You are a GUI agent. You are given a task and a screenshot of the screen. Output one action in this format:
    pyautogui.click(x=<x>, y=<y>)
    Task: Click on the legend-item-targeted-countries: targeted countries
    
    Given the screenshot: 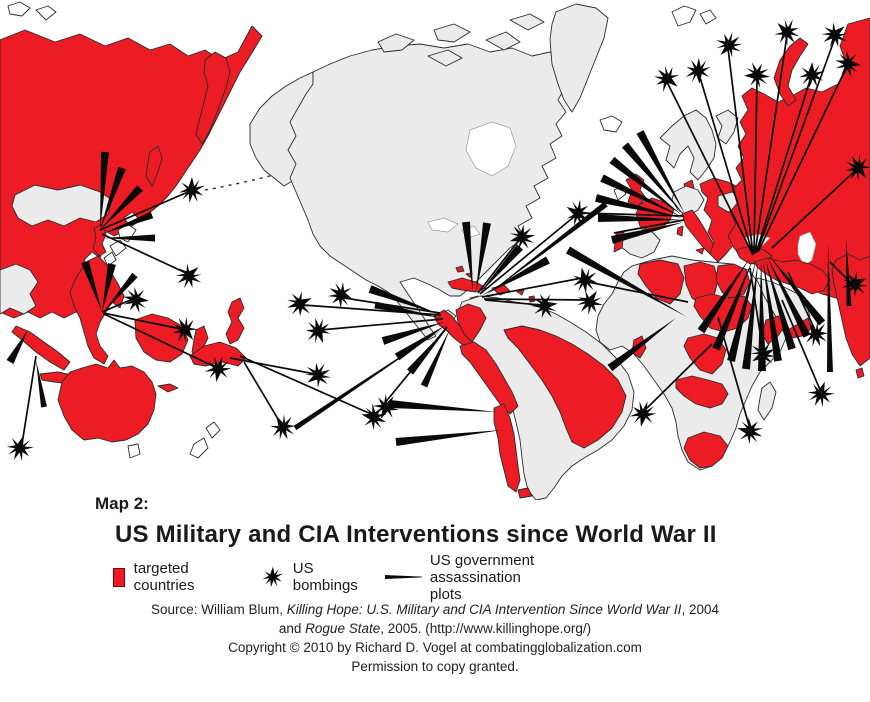 What is the action you would take?
    pyautogui.click(x=157, y=577)
    